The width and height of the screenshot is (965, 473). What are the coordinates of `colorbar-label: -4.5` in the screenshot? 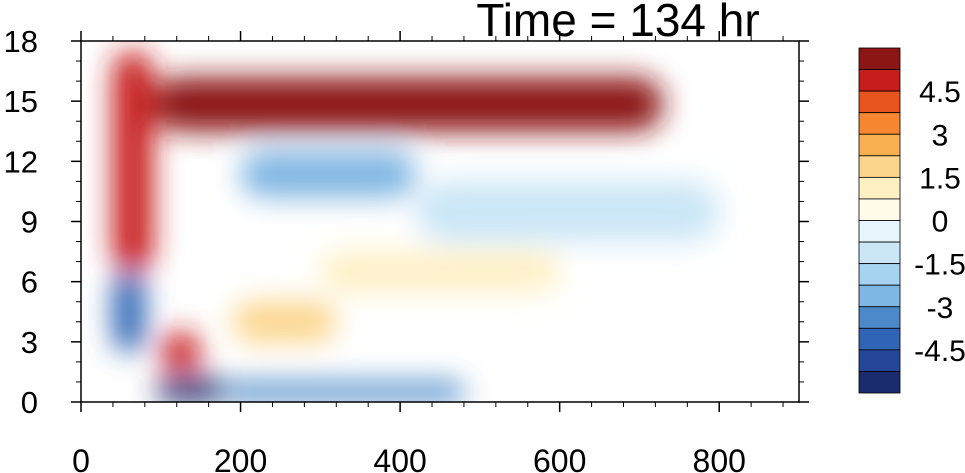 It's located at (939, 351).